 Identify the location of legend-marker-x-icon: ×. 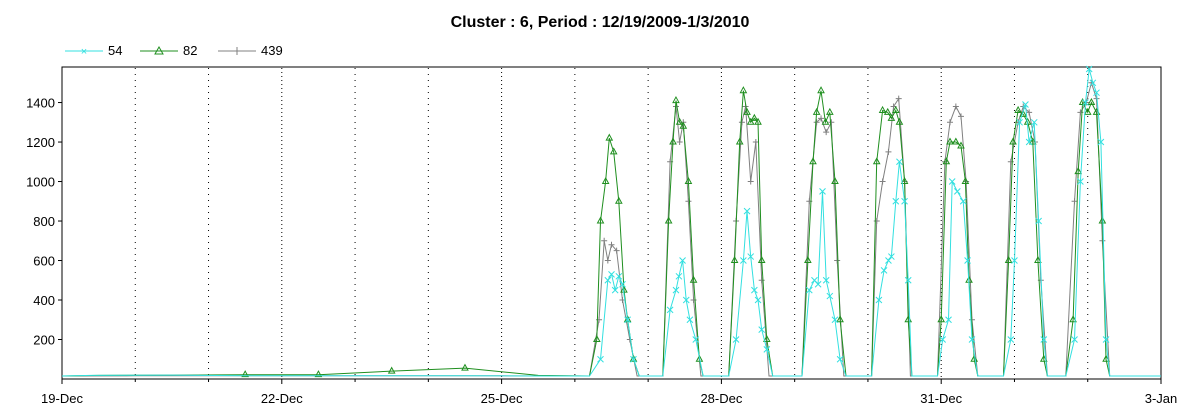
(84, 52).